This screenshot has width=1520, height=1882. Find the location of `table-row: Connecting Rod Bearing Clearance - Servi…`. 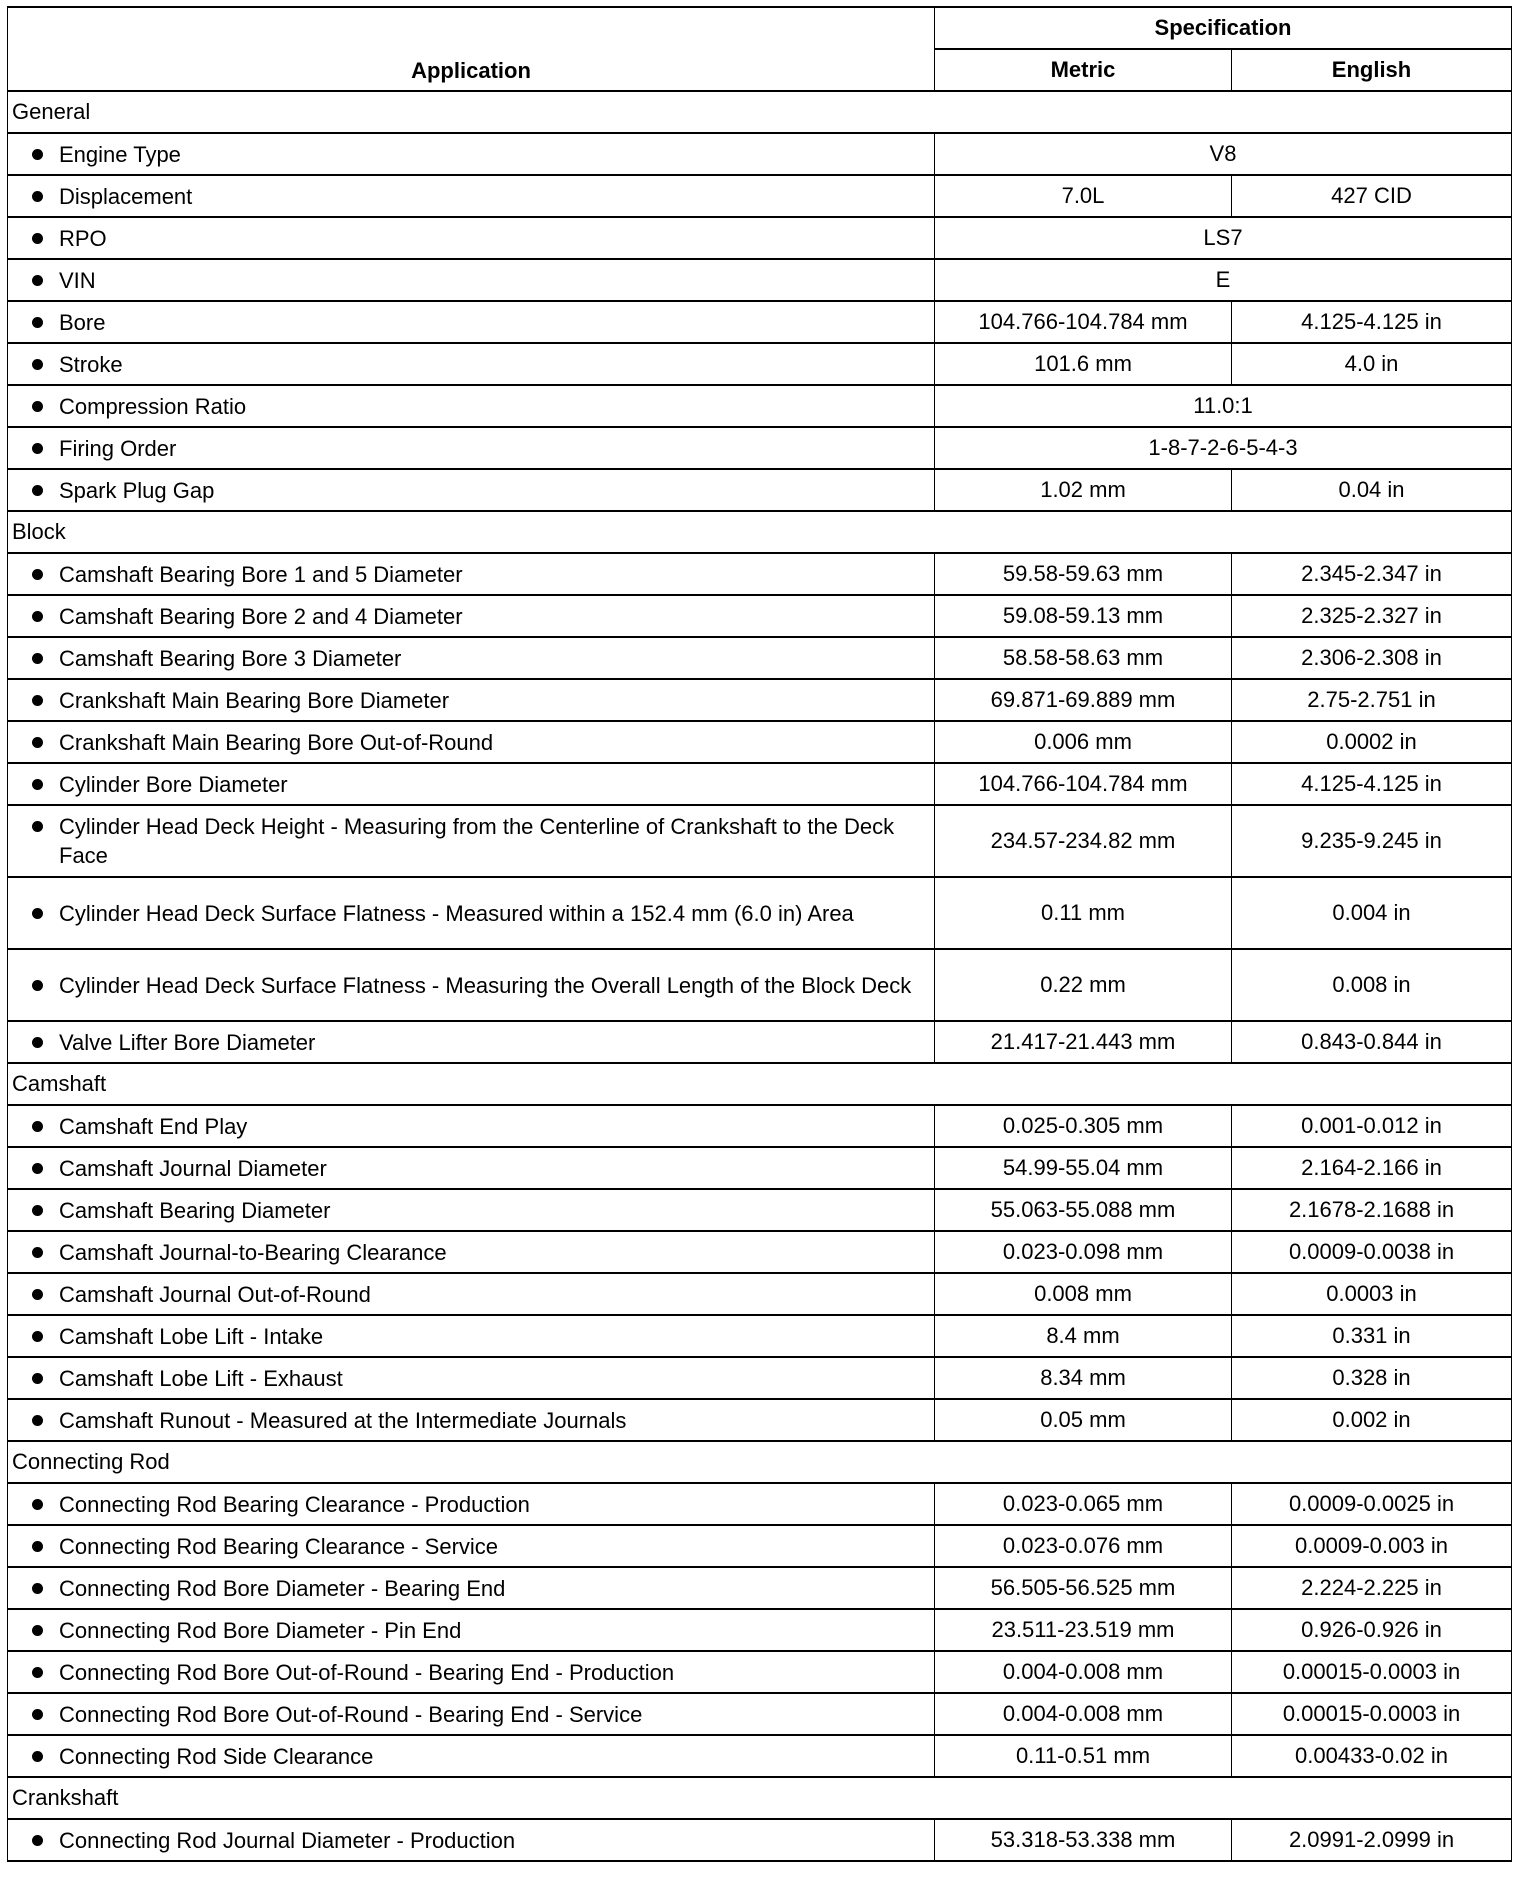

table-row: Connecting Rod Bearing Clearance - Servi… is located at coordinates (760, 1546).